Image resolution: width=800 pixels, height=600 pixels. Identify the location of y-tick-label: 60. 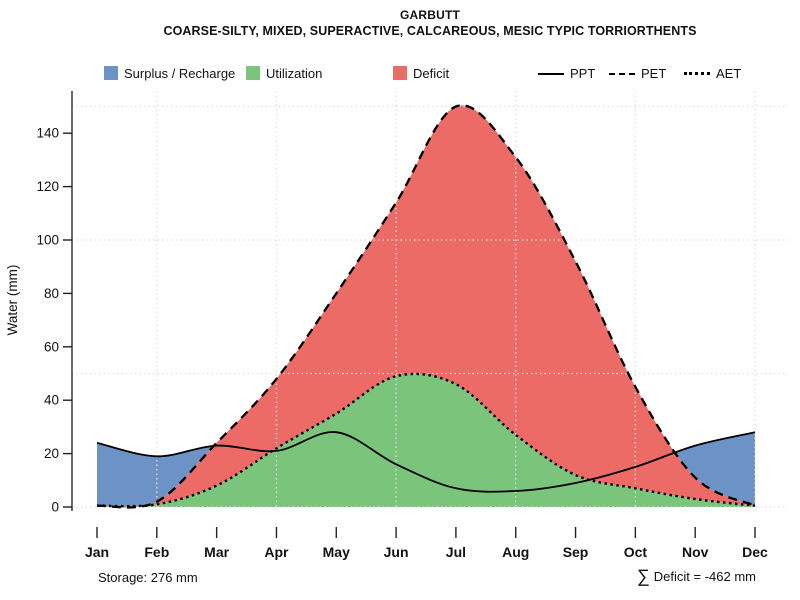
(51, 346).